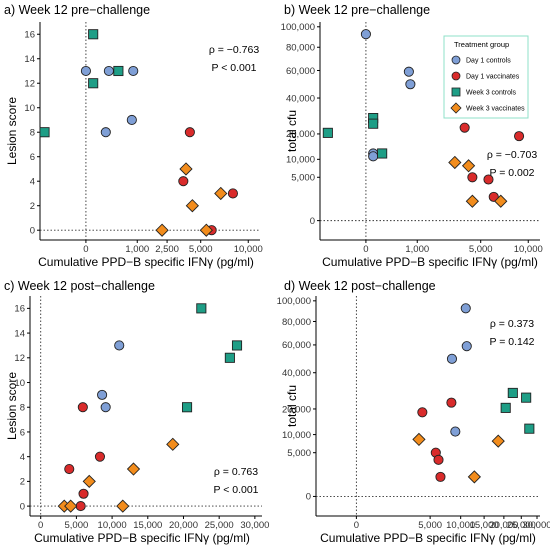 This screenshot has width=550, height=548. What do you see at coordinates (484, 525) in the screenshot?
I see `x-tick-label: 15,000` at bounding box center [484, 525].